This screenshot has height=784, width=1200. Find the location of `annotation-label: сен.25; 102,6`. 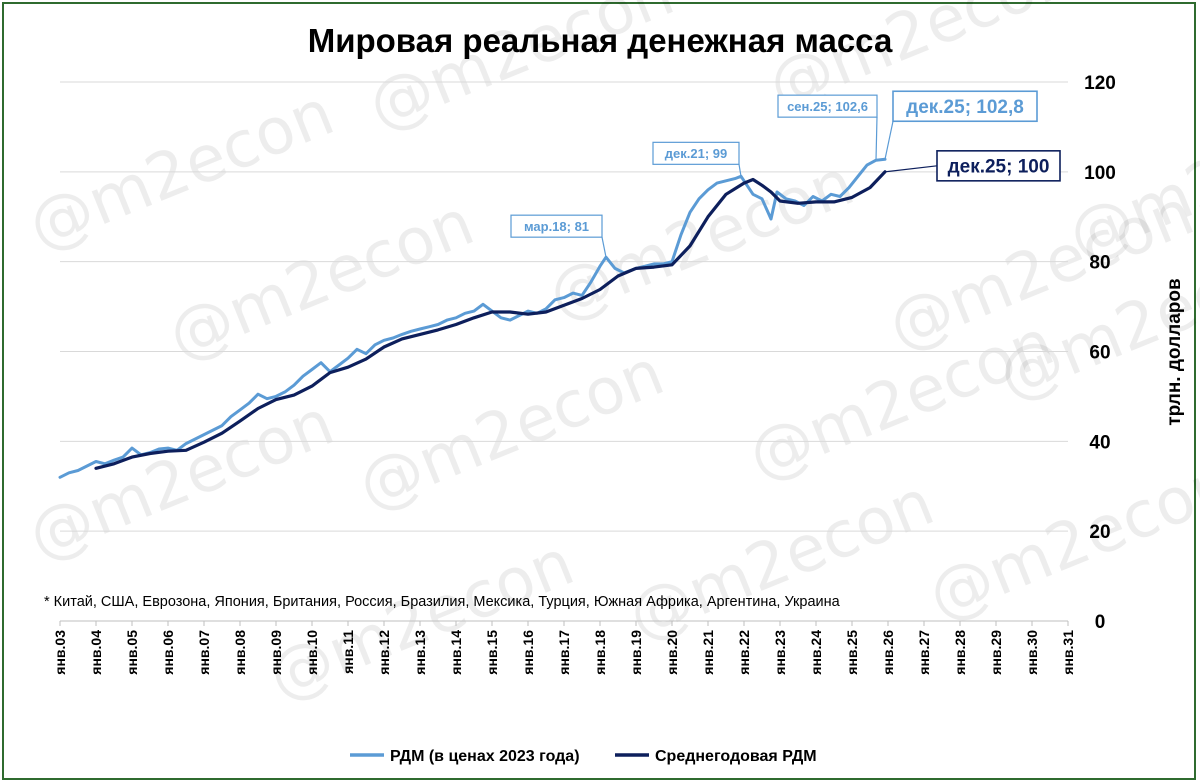

annotation-label: сен.25; 102,6 is located at coordinates (827, 106).